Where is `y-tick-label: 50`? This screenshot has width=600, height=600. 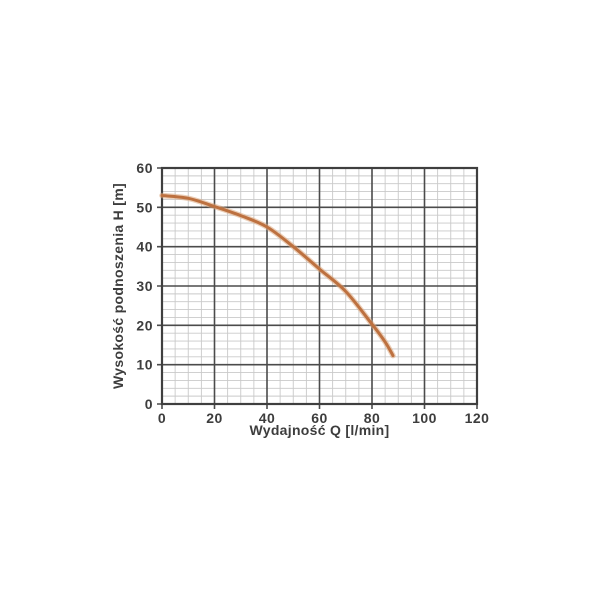 y-tick-label: 50 is located at coordinates (144, 207).